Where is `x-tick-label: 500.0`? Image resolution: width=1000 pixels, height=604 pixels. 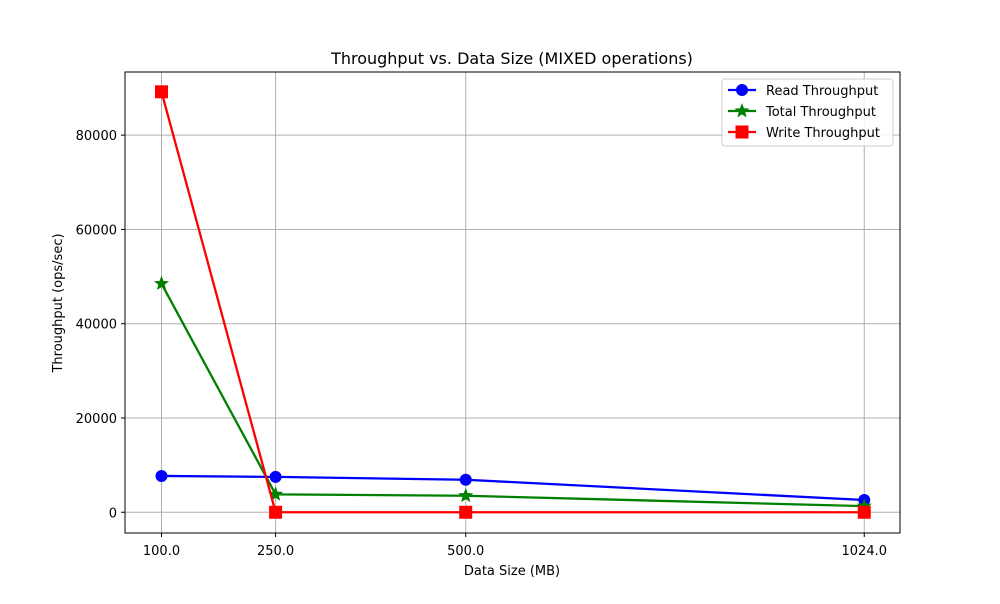 x-tick-label: 500.0 is located at coordinates (465, 551).